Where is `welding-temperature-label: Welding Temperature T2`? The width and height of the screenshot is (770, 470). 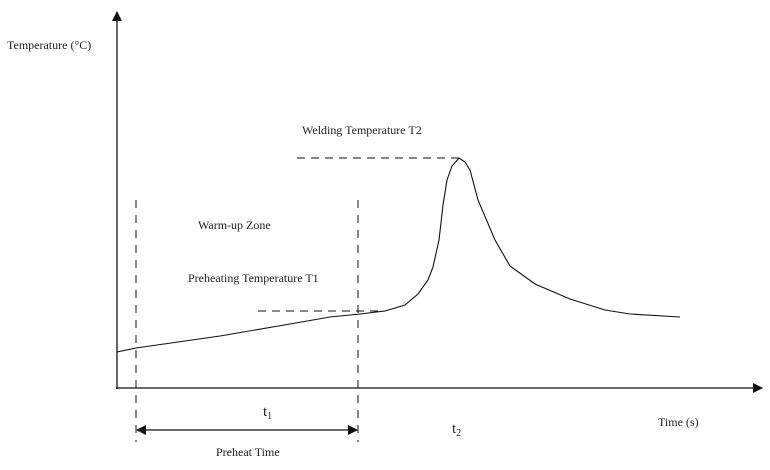 welding-temperature-label: Welding Temperature T2 is located at coordinates (362, 130).